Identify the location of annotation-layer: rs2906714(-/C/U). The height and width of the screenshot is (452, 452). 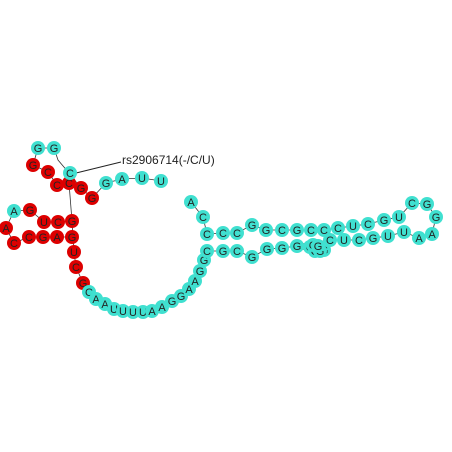
(143, 164).